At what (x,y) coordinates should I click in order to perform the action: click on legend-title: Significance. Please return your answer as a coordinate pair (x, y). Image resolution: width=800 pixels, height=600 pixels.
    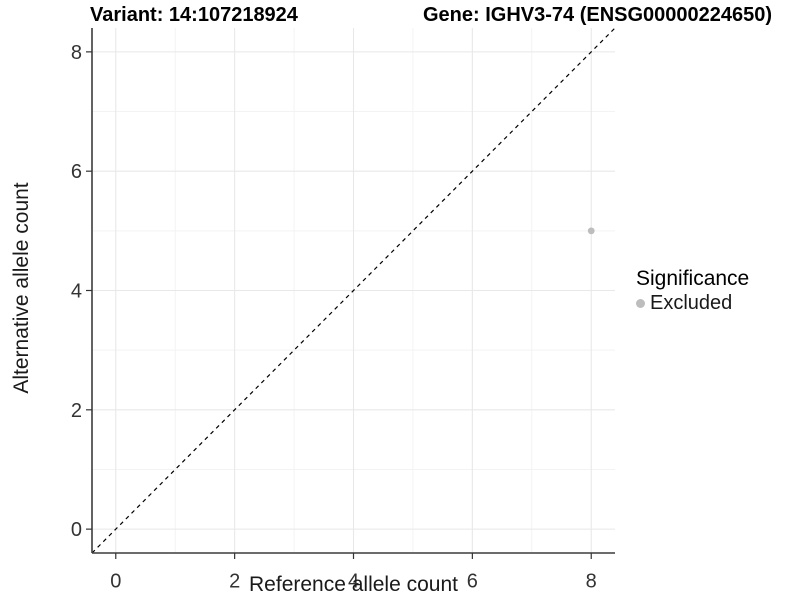
    Looking at the image, I should click on (693, 278).